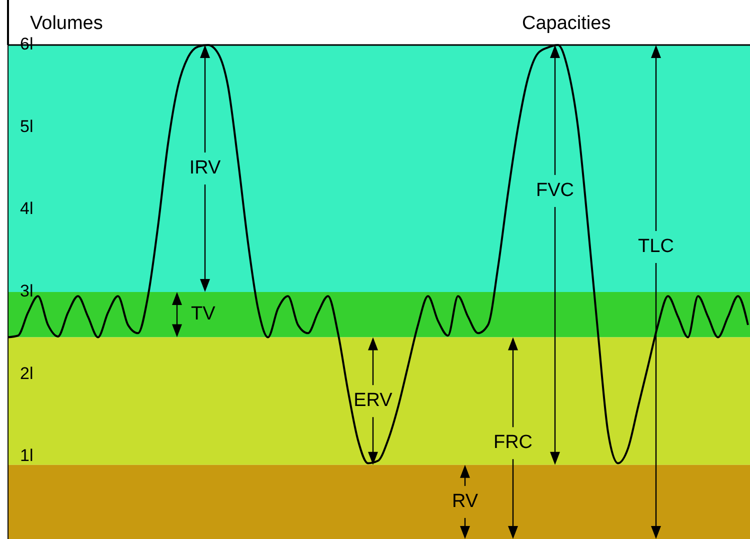 The height and width of the screenshot is (539, 750). I want to click on text: Capacities, so click(566, 23).